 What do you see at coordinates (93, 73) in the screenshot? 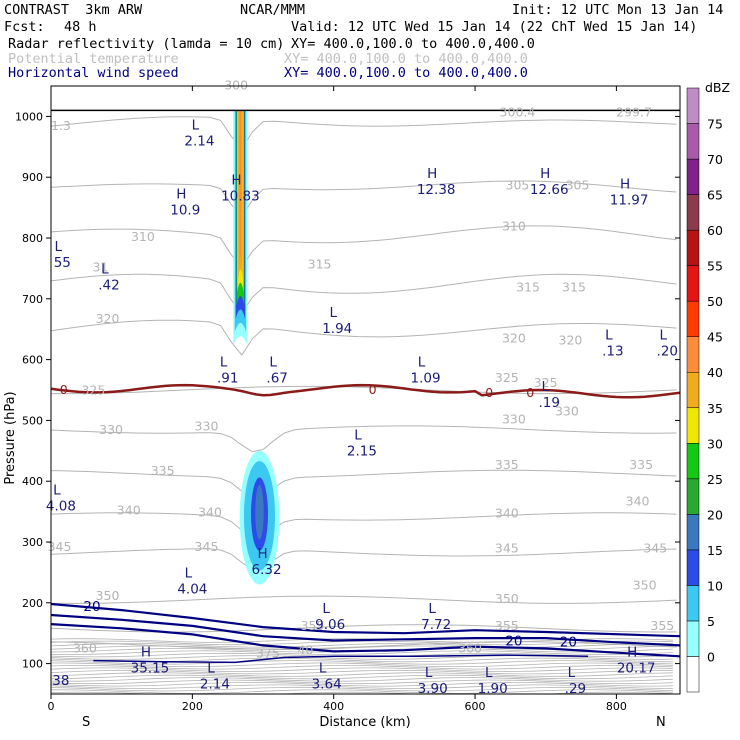
I see `field-3-name: Horizontal wind speed` at bounding box center [93, 73].